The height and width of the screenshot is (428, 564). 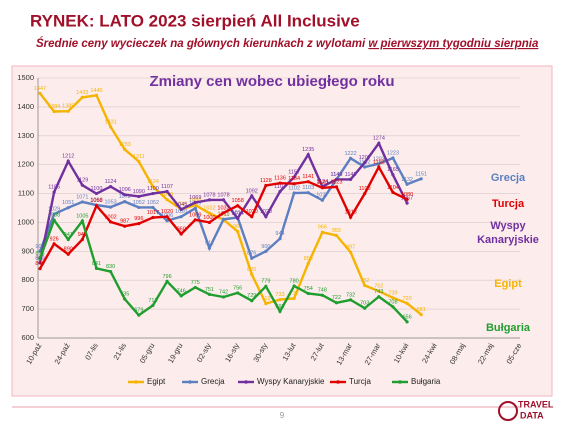 What do you see at coordinates (282, 415) in the screenshot?
I see `page-number: 9` at bounding box center [282, 415].